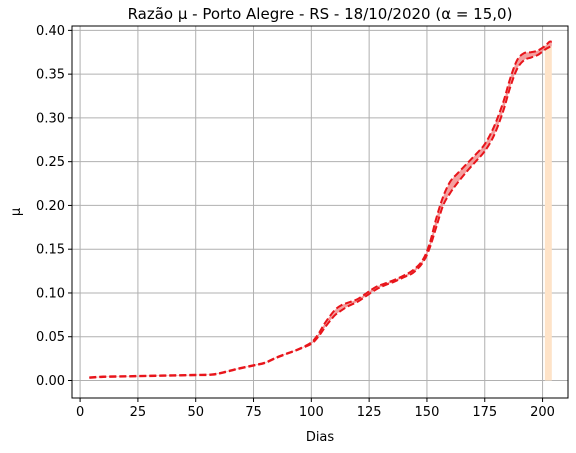 The height and width of the screenshot is (453, 576). What do you see at coordinates (50, 118) in the screenshot?
I see `y-tick-label: 0.30` at bounding box center [50, 118].